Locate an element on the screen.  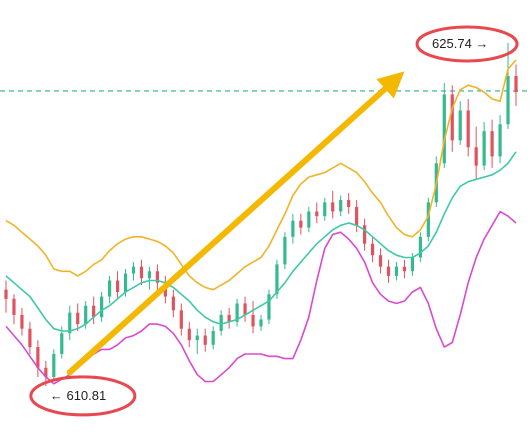
right-arrow-icon: → is located at coordinates (482, 43).